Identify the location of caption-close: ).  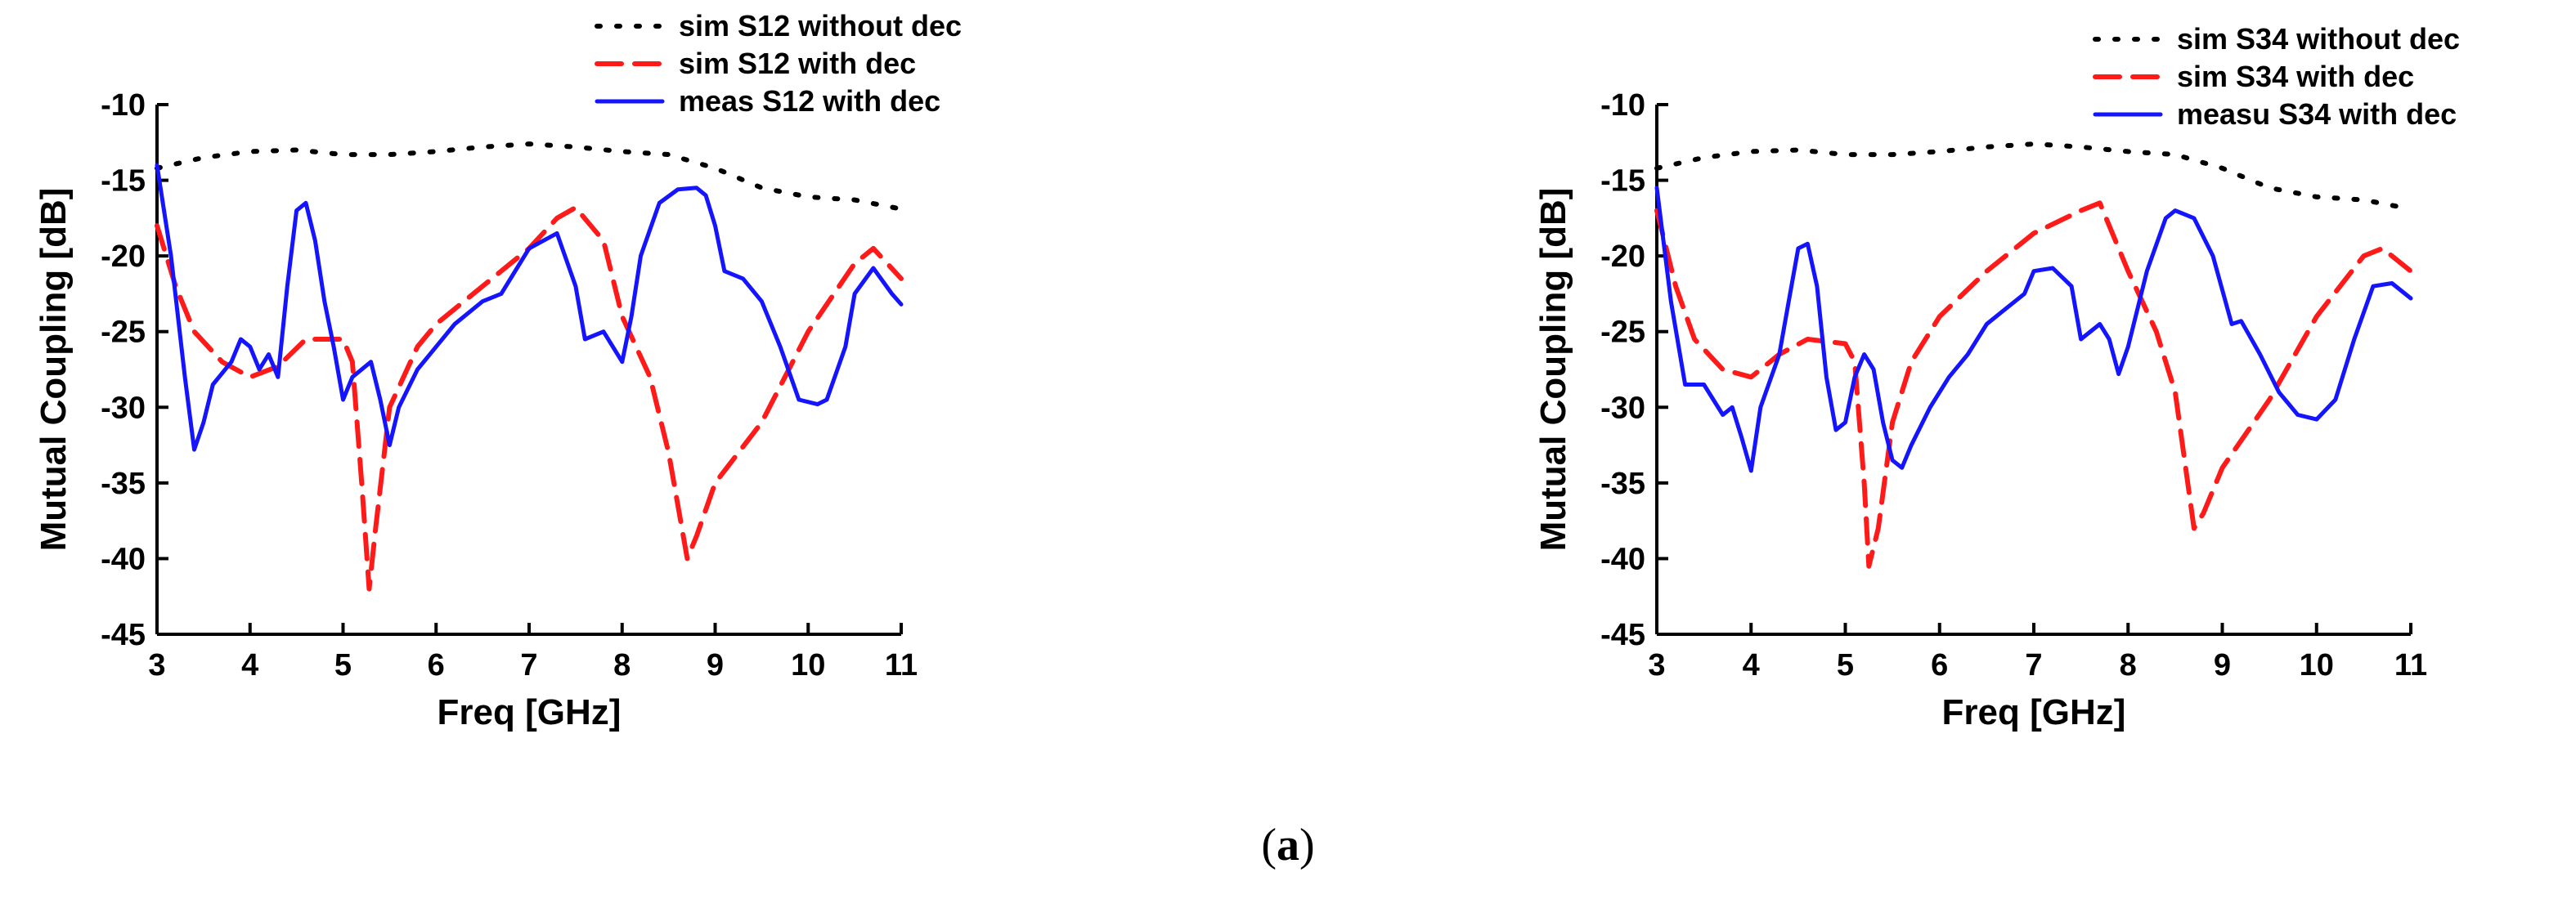
(1307, 845).